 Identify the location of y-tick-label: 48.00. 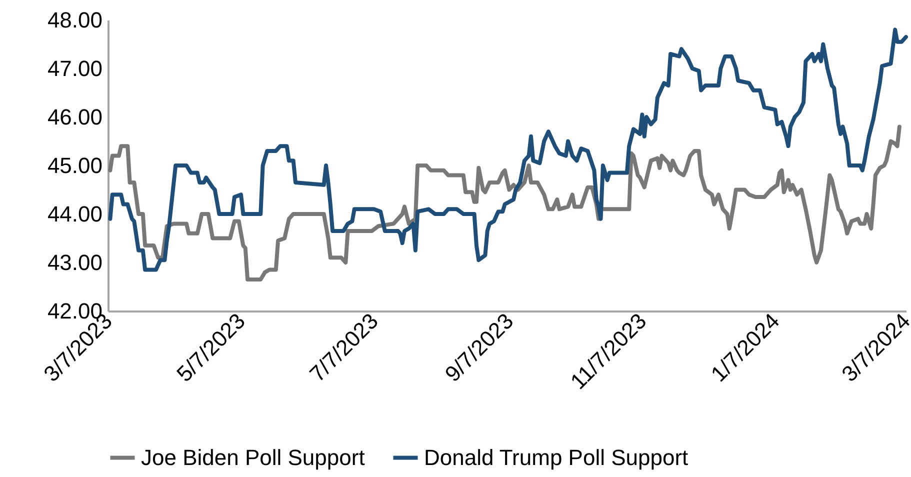
(74, 20).